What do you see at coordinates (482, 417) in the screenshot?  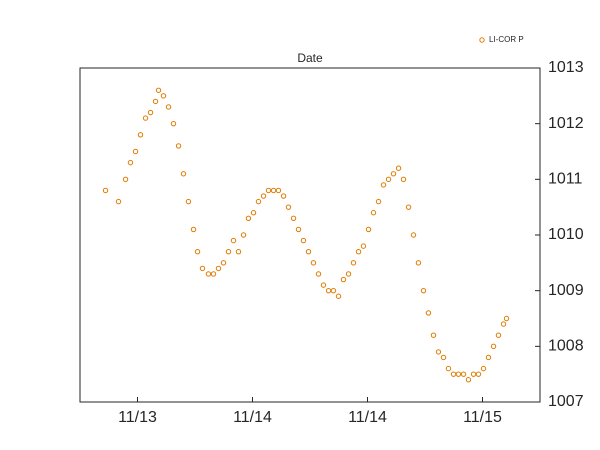 I see `x-tick-label: 11/15` at bounding box center [482, 417].